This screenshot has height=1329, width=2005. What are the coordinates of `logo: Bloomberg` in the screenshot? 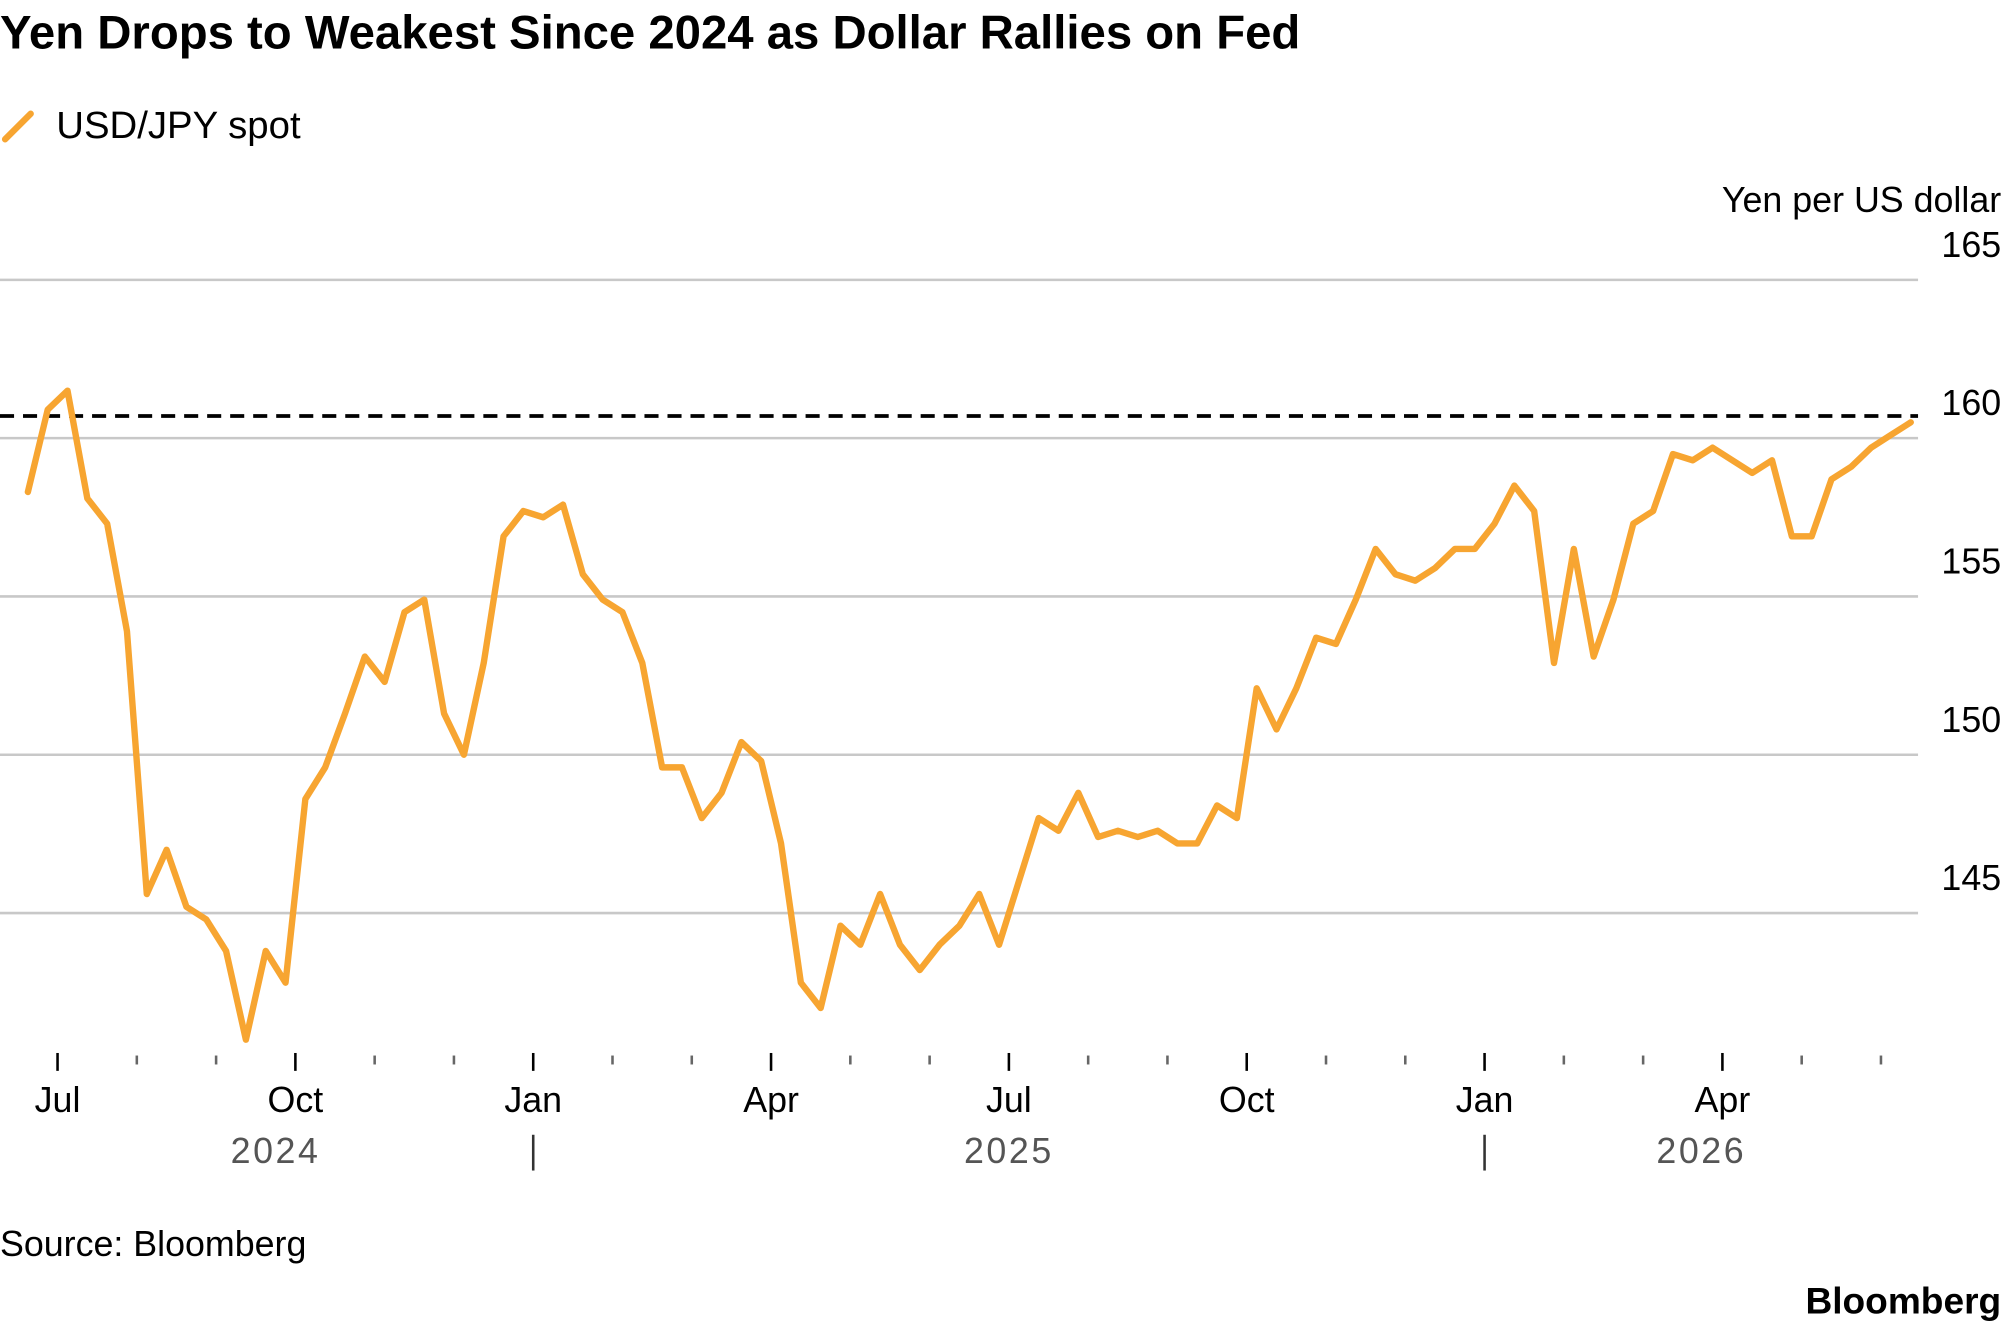 It's located at (1903, 1301).